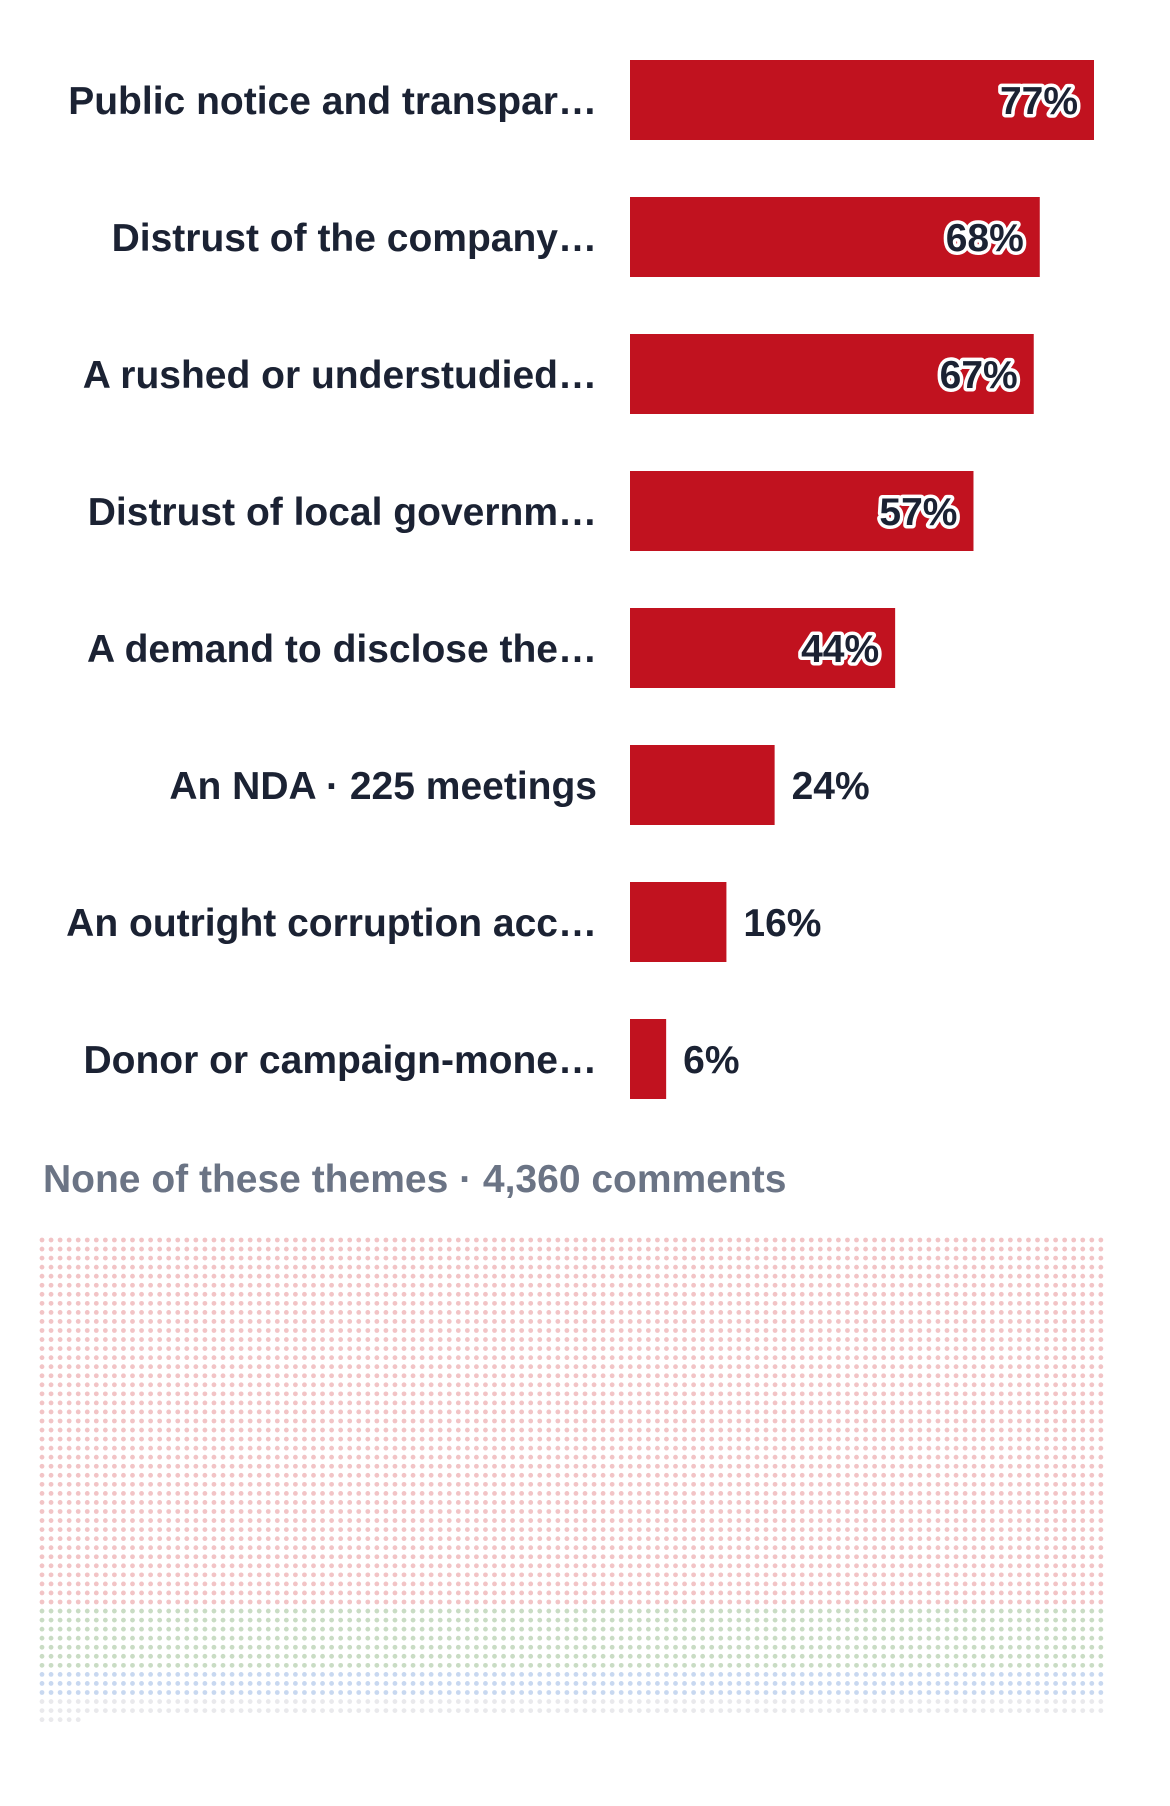  I want to click on value-label: 77%, so click(1039, 101).